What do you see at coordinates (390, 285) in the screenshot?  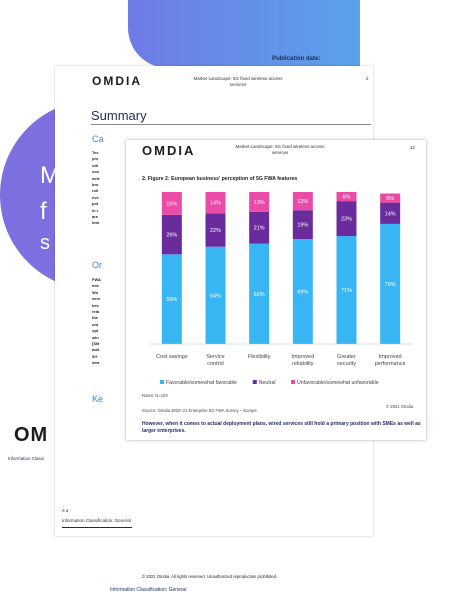 I see `bar-data-label: 79%` at bounding box center [390, 285].